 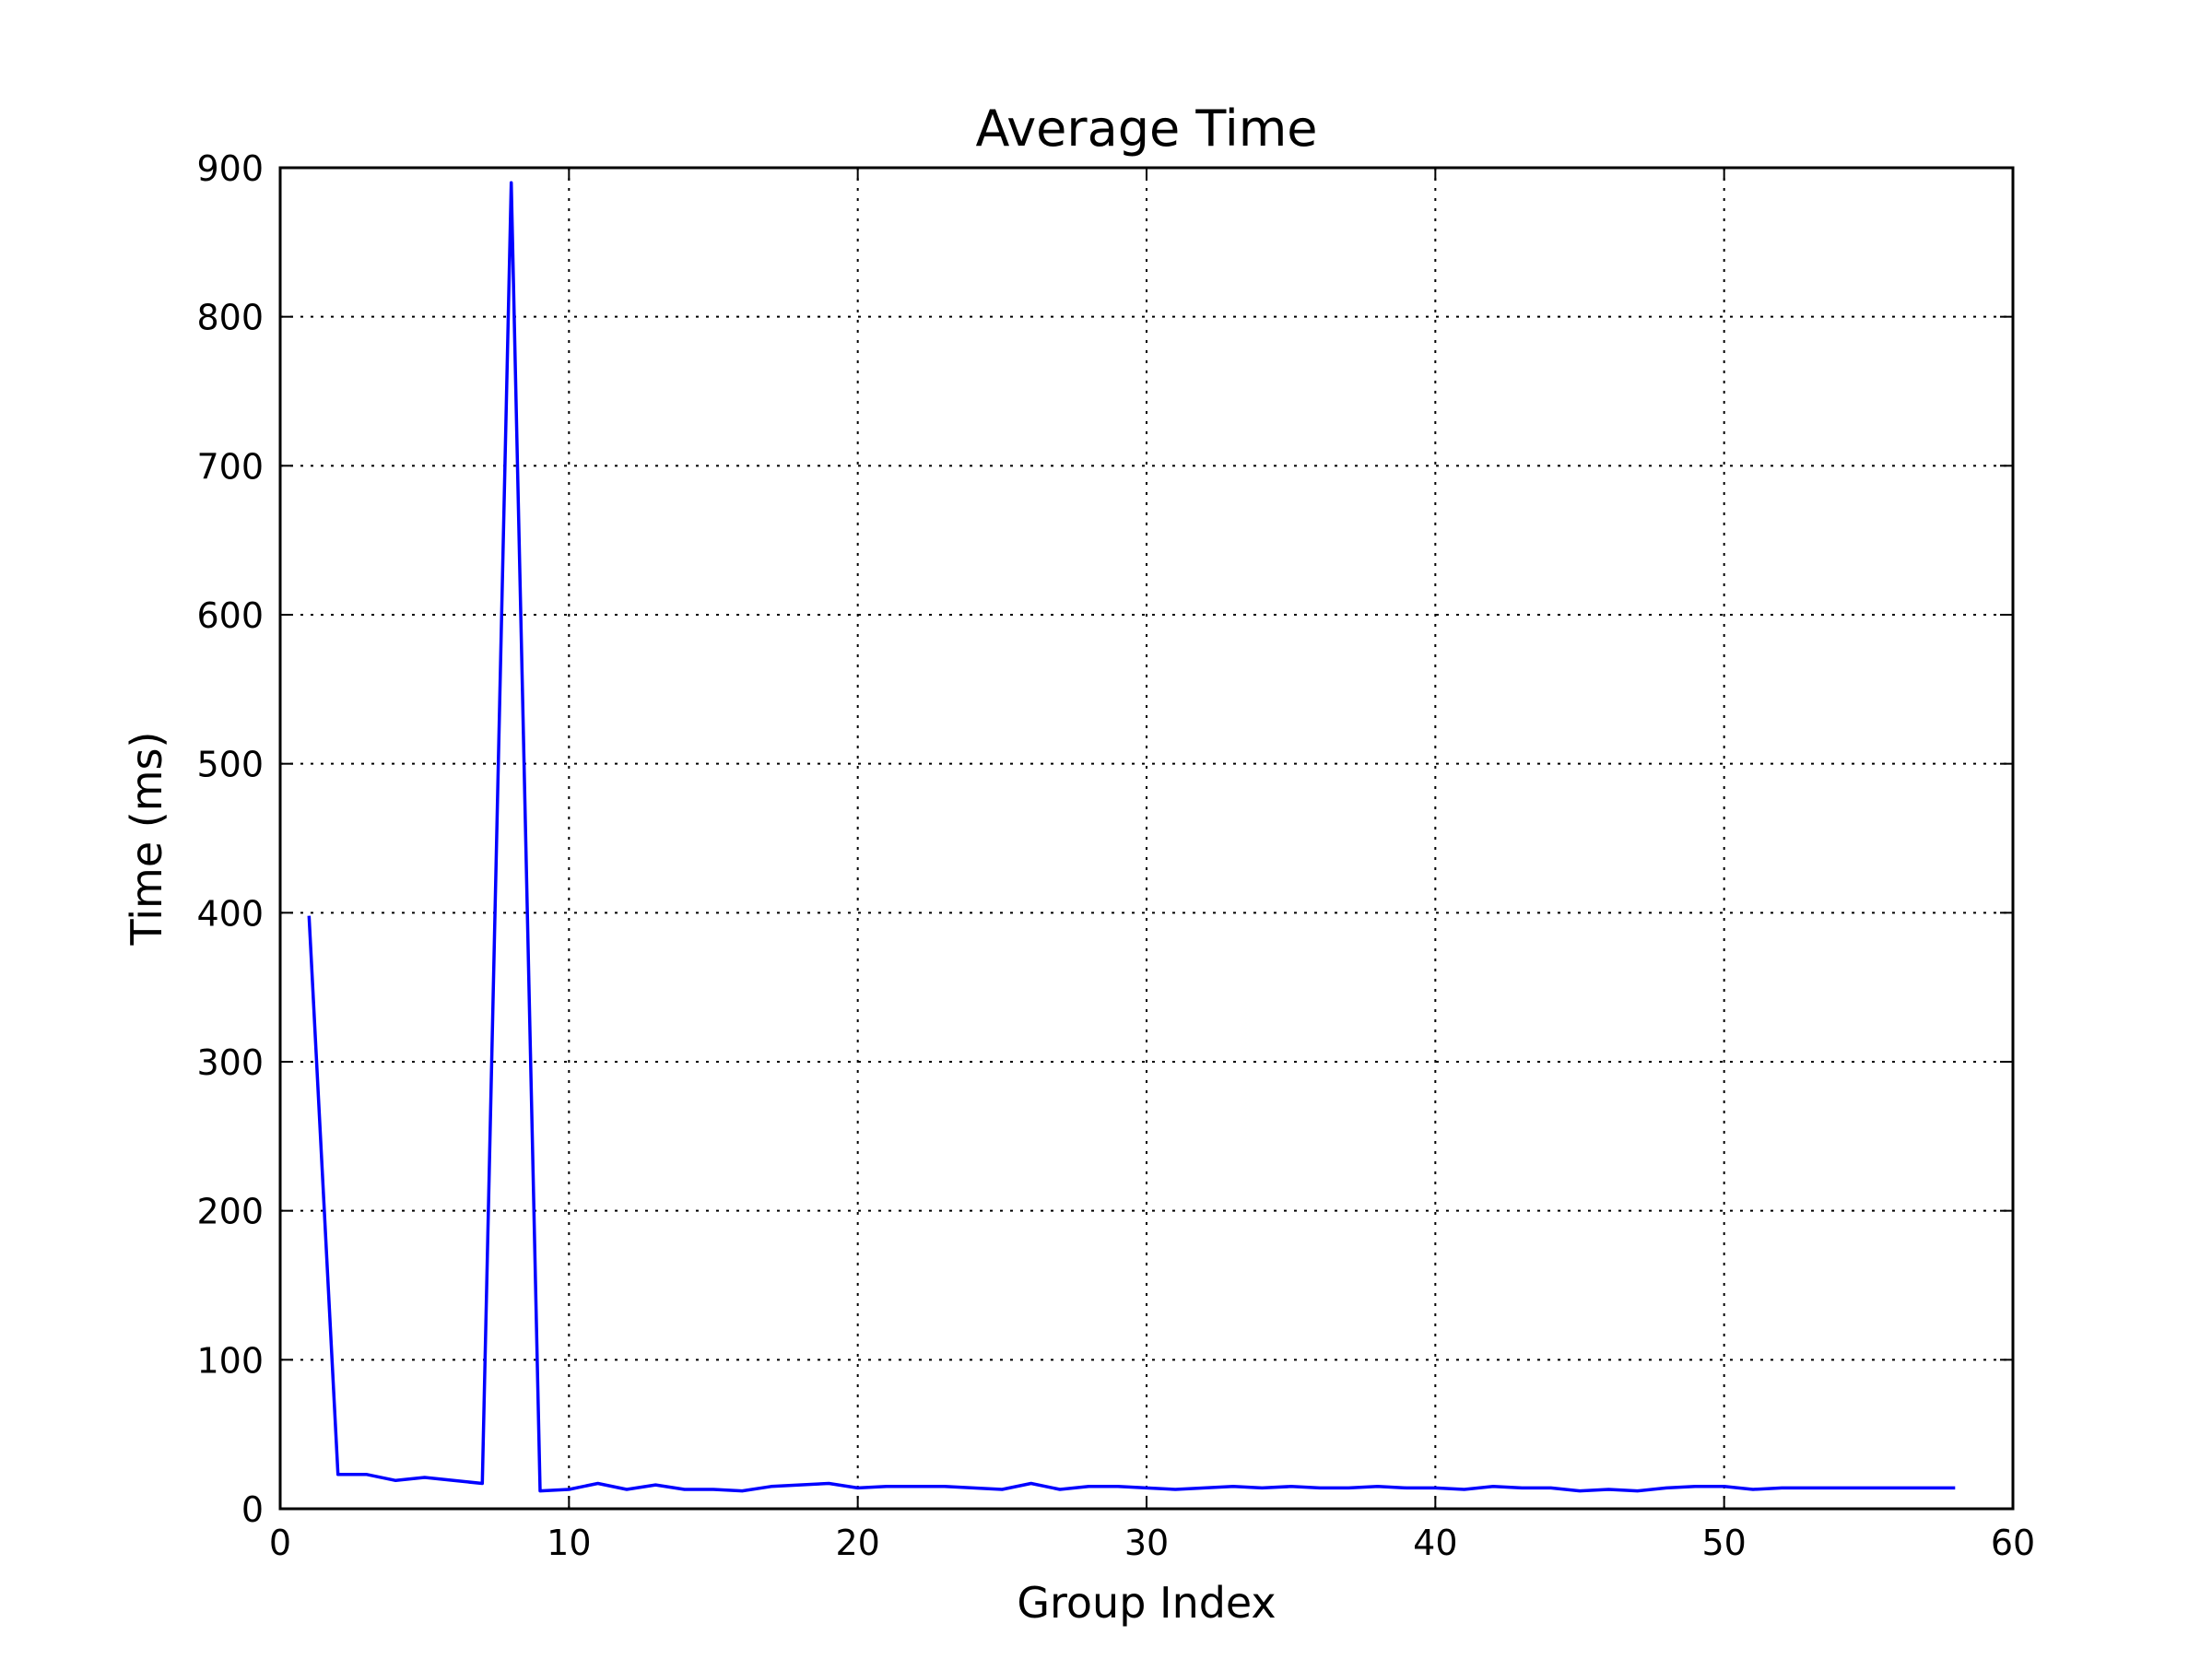 I want to click on x-tick-label: 60, so click(x=2013, y=1543).